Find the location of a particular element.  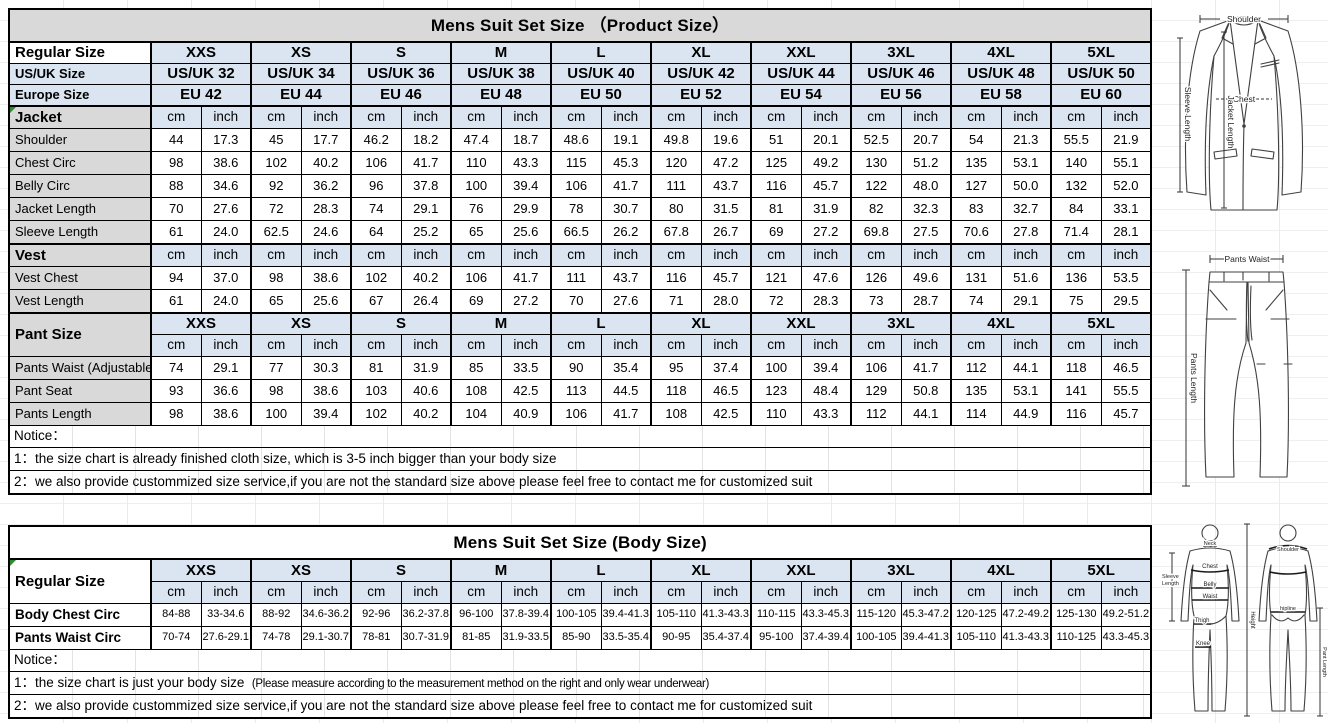

row-label: Belly Circ is located at coordinates (80, 186).